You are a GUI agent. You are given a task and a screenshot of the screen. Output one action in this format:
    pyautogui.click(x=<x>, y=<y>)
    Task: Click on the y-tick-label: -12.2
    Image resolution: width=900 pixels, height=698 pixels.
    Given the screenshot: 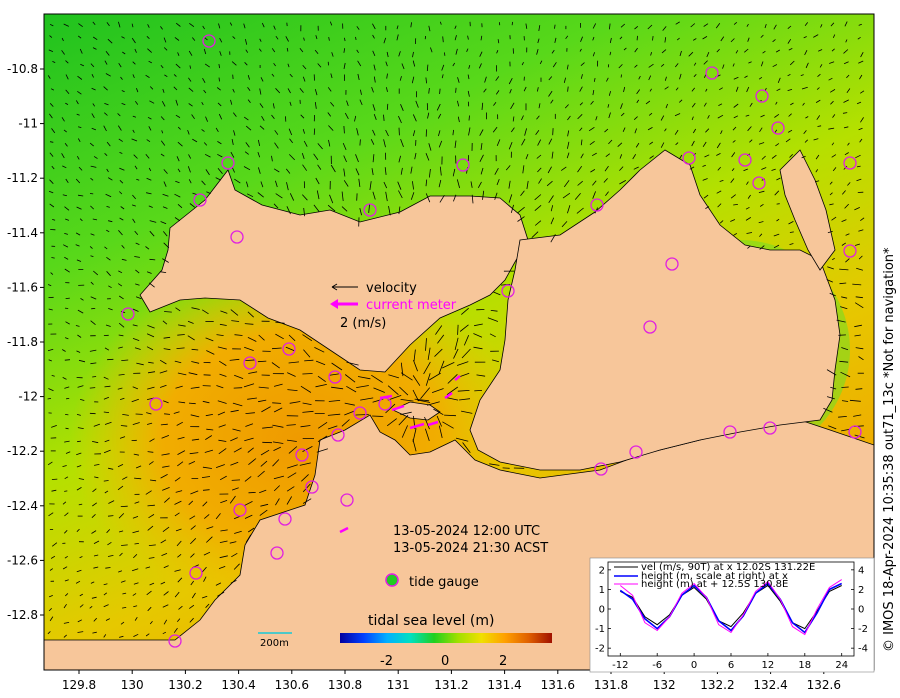 What is the action you would take?
    pyautogui.click(x=22, y=451)
    